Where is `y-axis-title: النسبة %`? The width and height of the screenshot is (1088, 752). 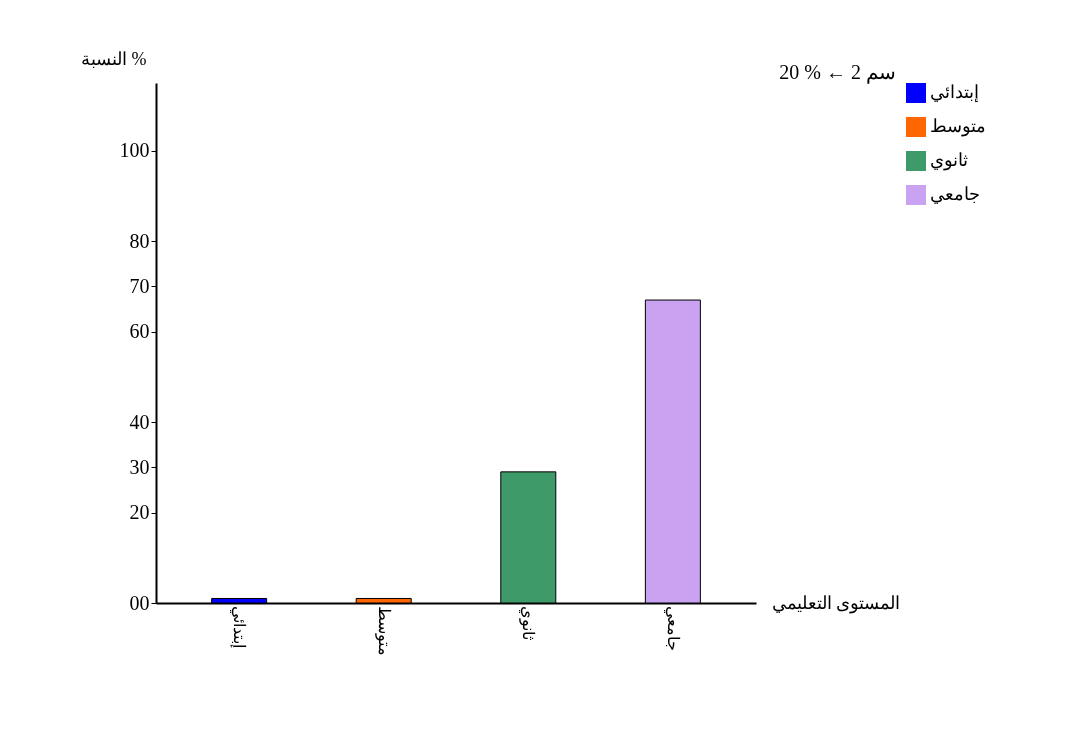
y-axis-title: النسبة % is located at coordinates (114, 58).